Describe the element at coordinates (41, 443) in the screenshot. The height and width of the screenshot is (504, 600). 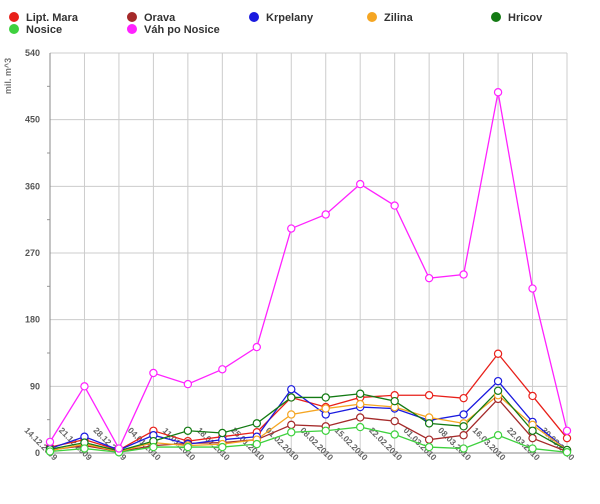
I see `x-tick-label: 14.12.2009` at that location.